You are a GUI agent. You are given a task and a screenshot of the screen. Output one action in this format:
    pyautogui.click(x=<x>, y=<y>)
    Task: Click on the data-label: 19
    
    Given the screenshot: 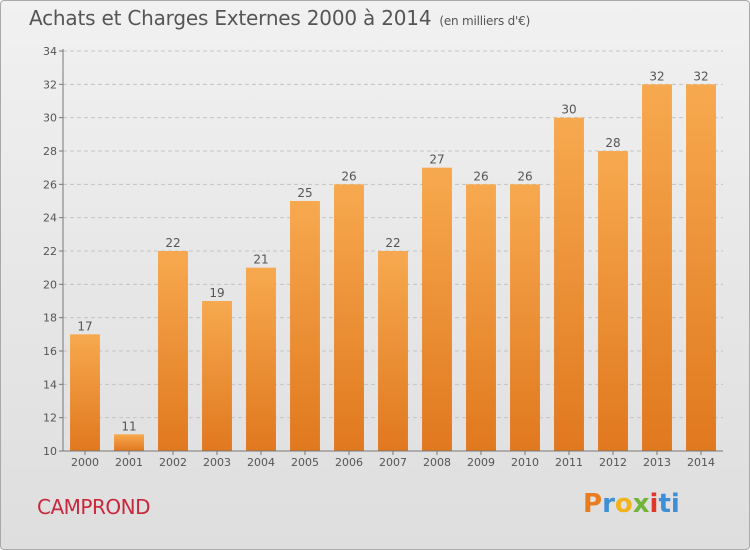 What is the action you would take?
    pyautogui.click(x=216, y=293)
    